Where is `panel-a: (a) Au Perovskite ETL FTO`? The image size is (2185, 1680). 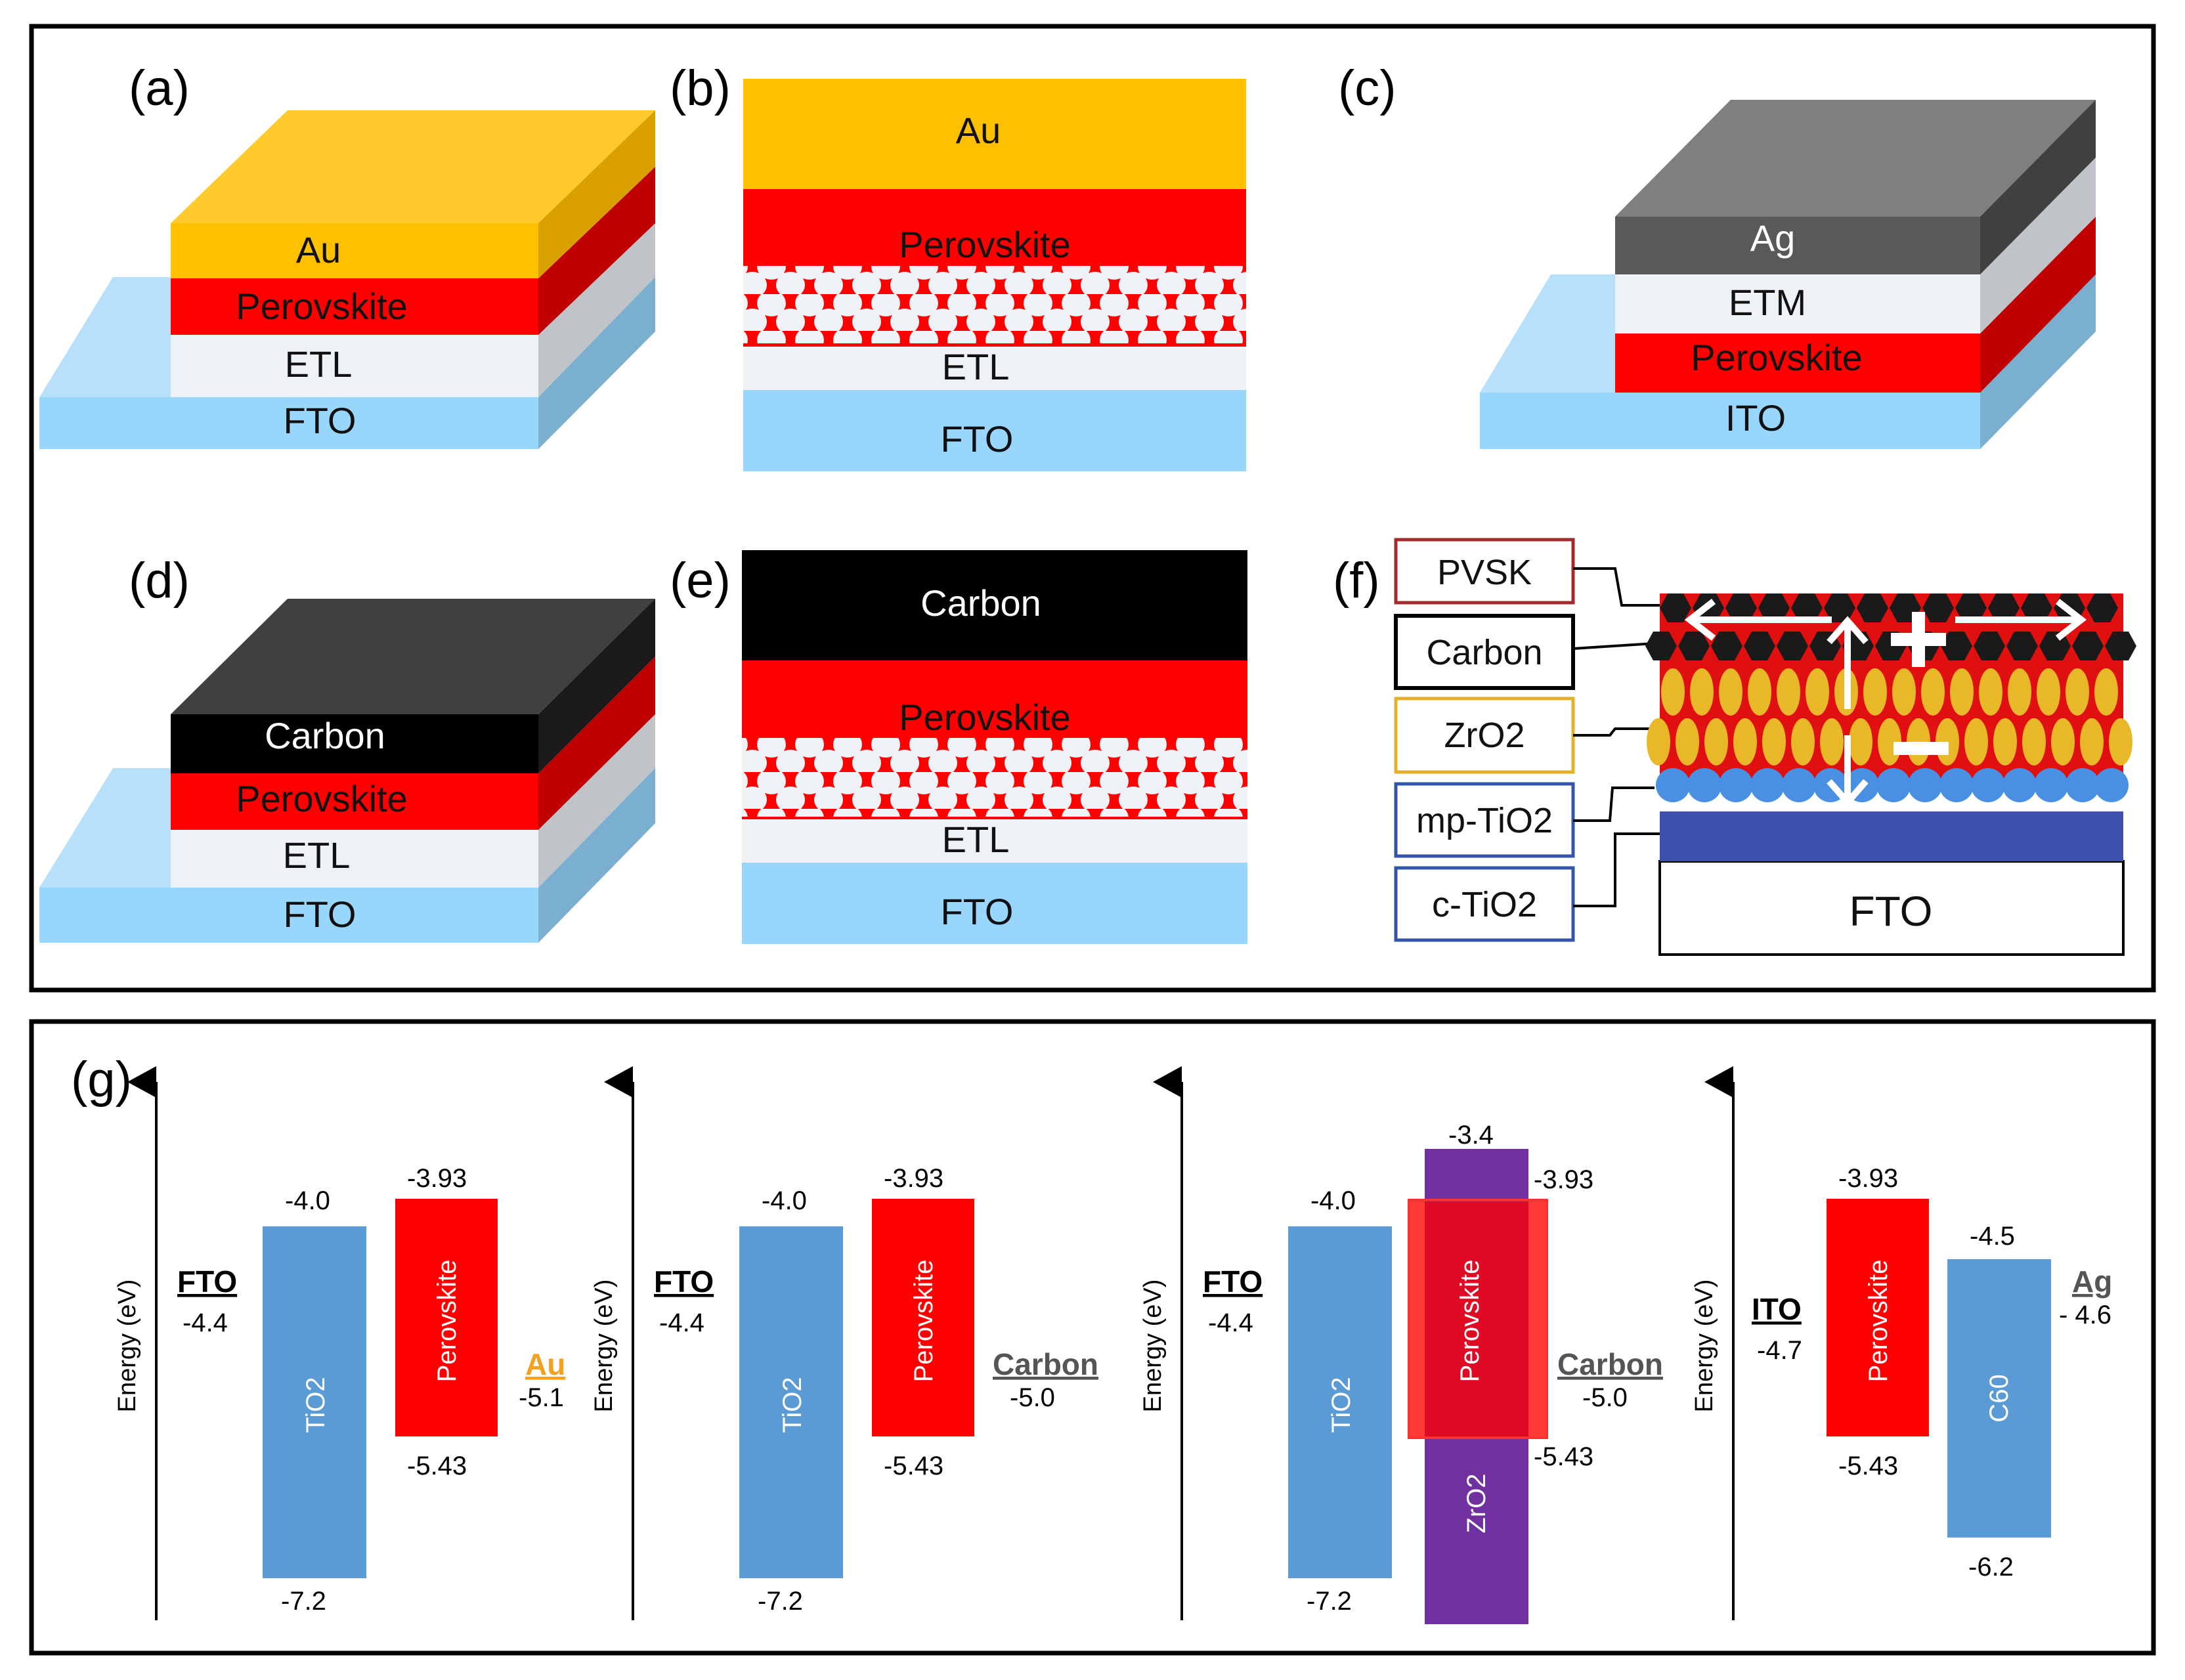 panel-a: (a) Au Perovskite ETL FTO is located at coordinates (347, 254).